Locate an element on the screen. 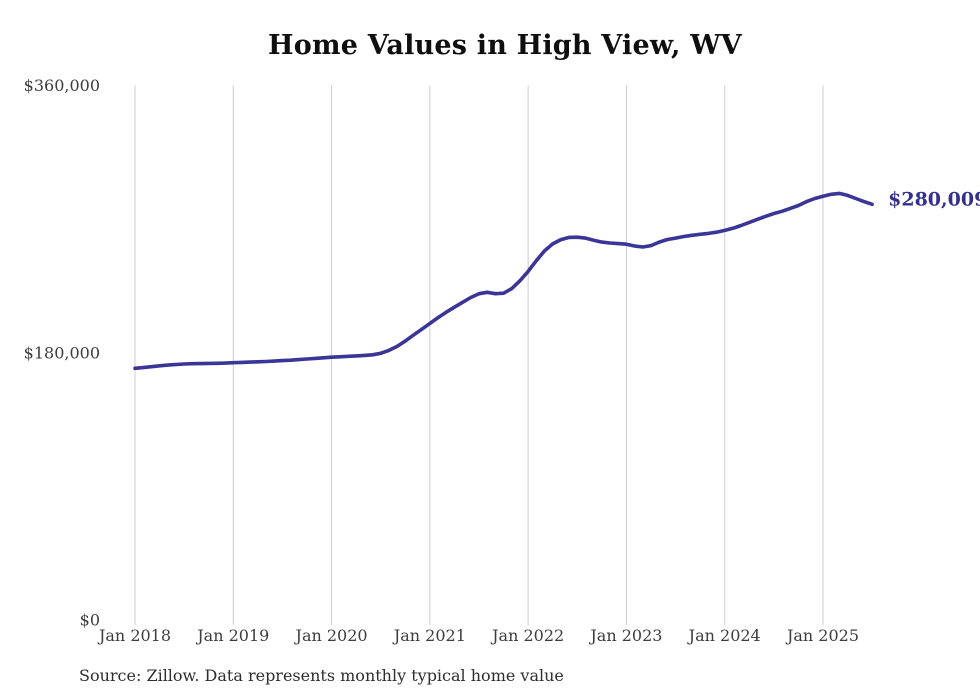 The width and height of the screenshot is (980, 699). x-tick-label: Jan 2023 is located at coordinates (625, 635).